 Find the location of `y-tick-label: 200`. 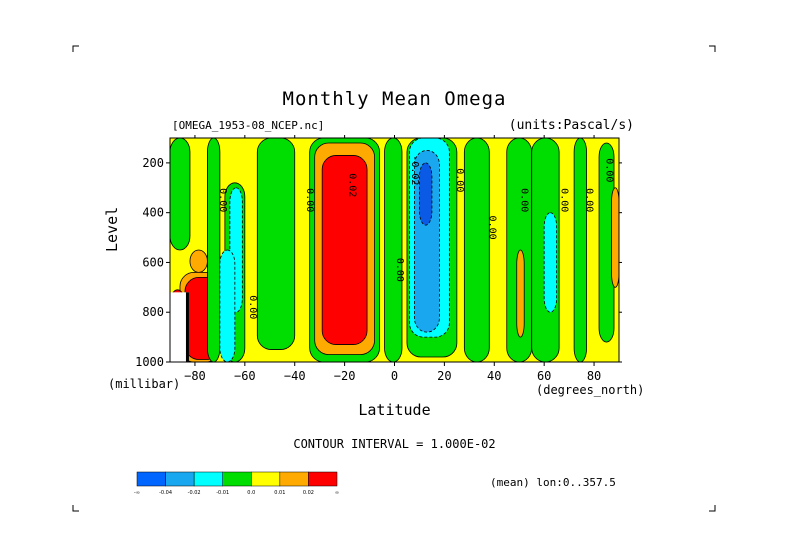

y-tick-label: 200 is located at coordinates (153, 163).